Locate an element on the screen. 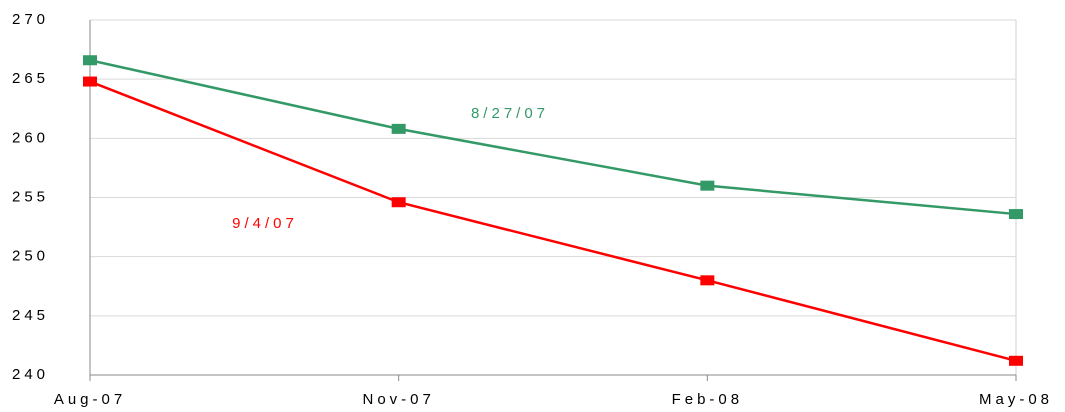 Image resolution: width=1065 pixels, height=412 pixels. x-tick-label: Nov-07 is located at coordinates (398, 399).